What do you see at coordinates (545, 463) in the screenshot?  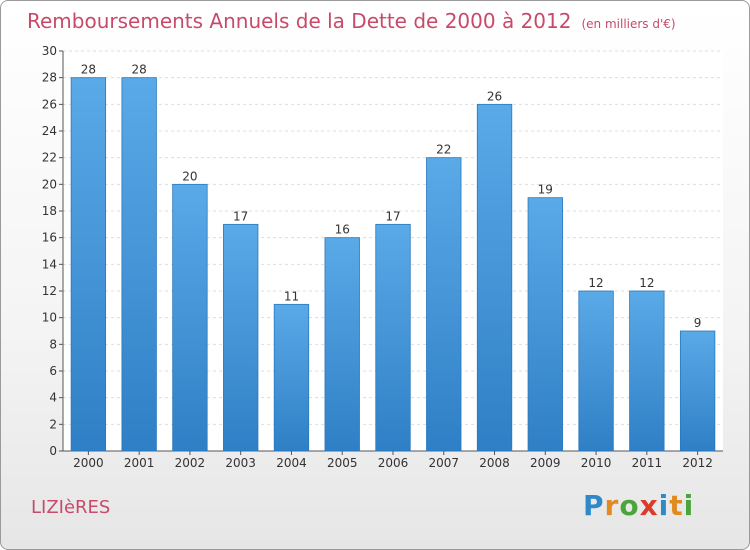 I see `x-tick-label-2009: 2009` at bounding box center [545, 463].